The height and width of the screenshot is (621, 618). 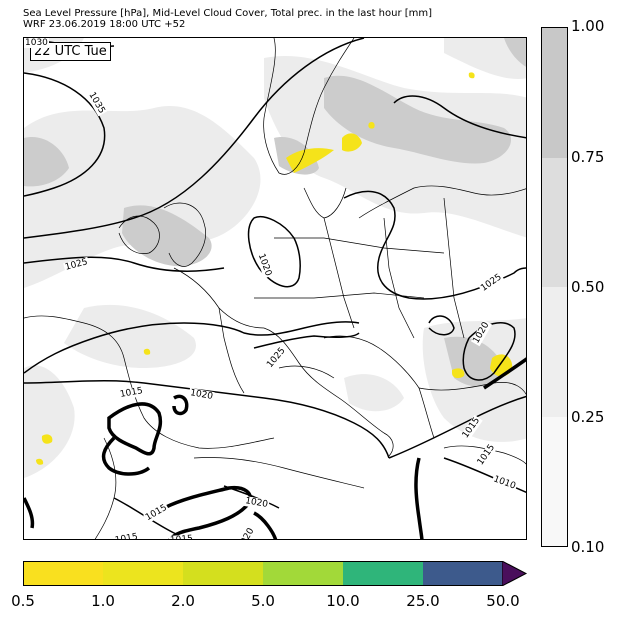 I want to click on precip-colorbar-tick-label: 1.0, so click(x=103, y=601).